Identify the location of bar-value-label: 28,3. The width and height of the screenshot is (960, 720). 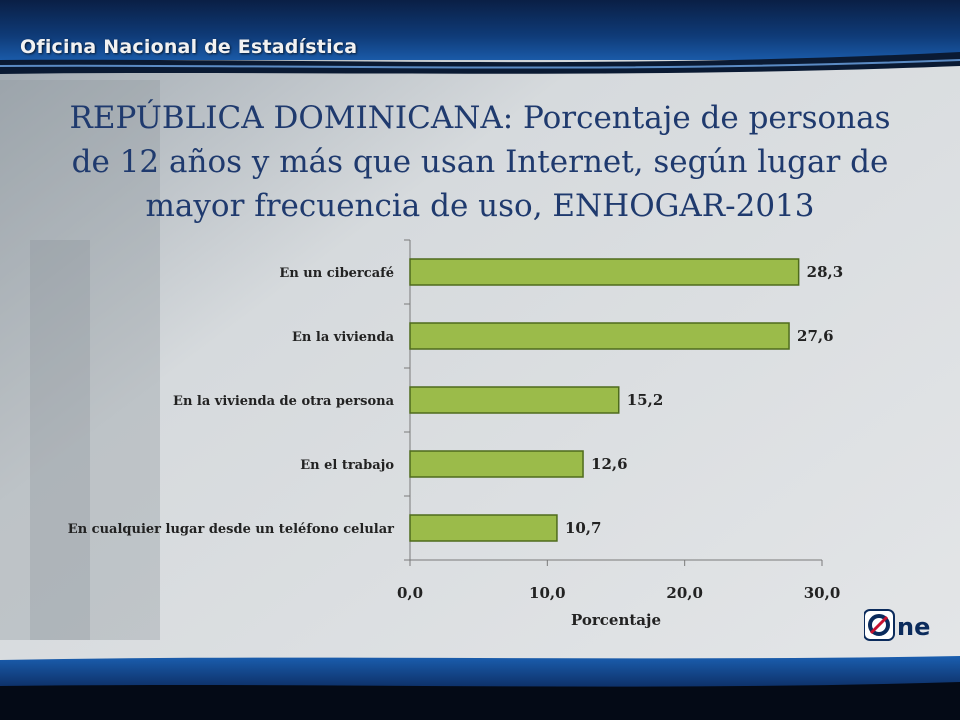
(825, 272).